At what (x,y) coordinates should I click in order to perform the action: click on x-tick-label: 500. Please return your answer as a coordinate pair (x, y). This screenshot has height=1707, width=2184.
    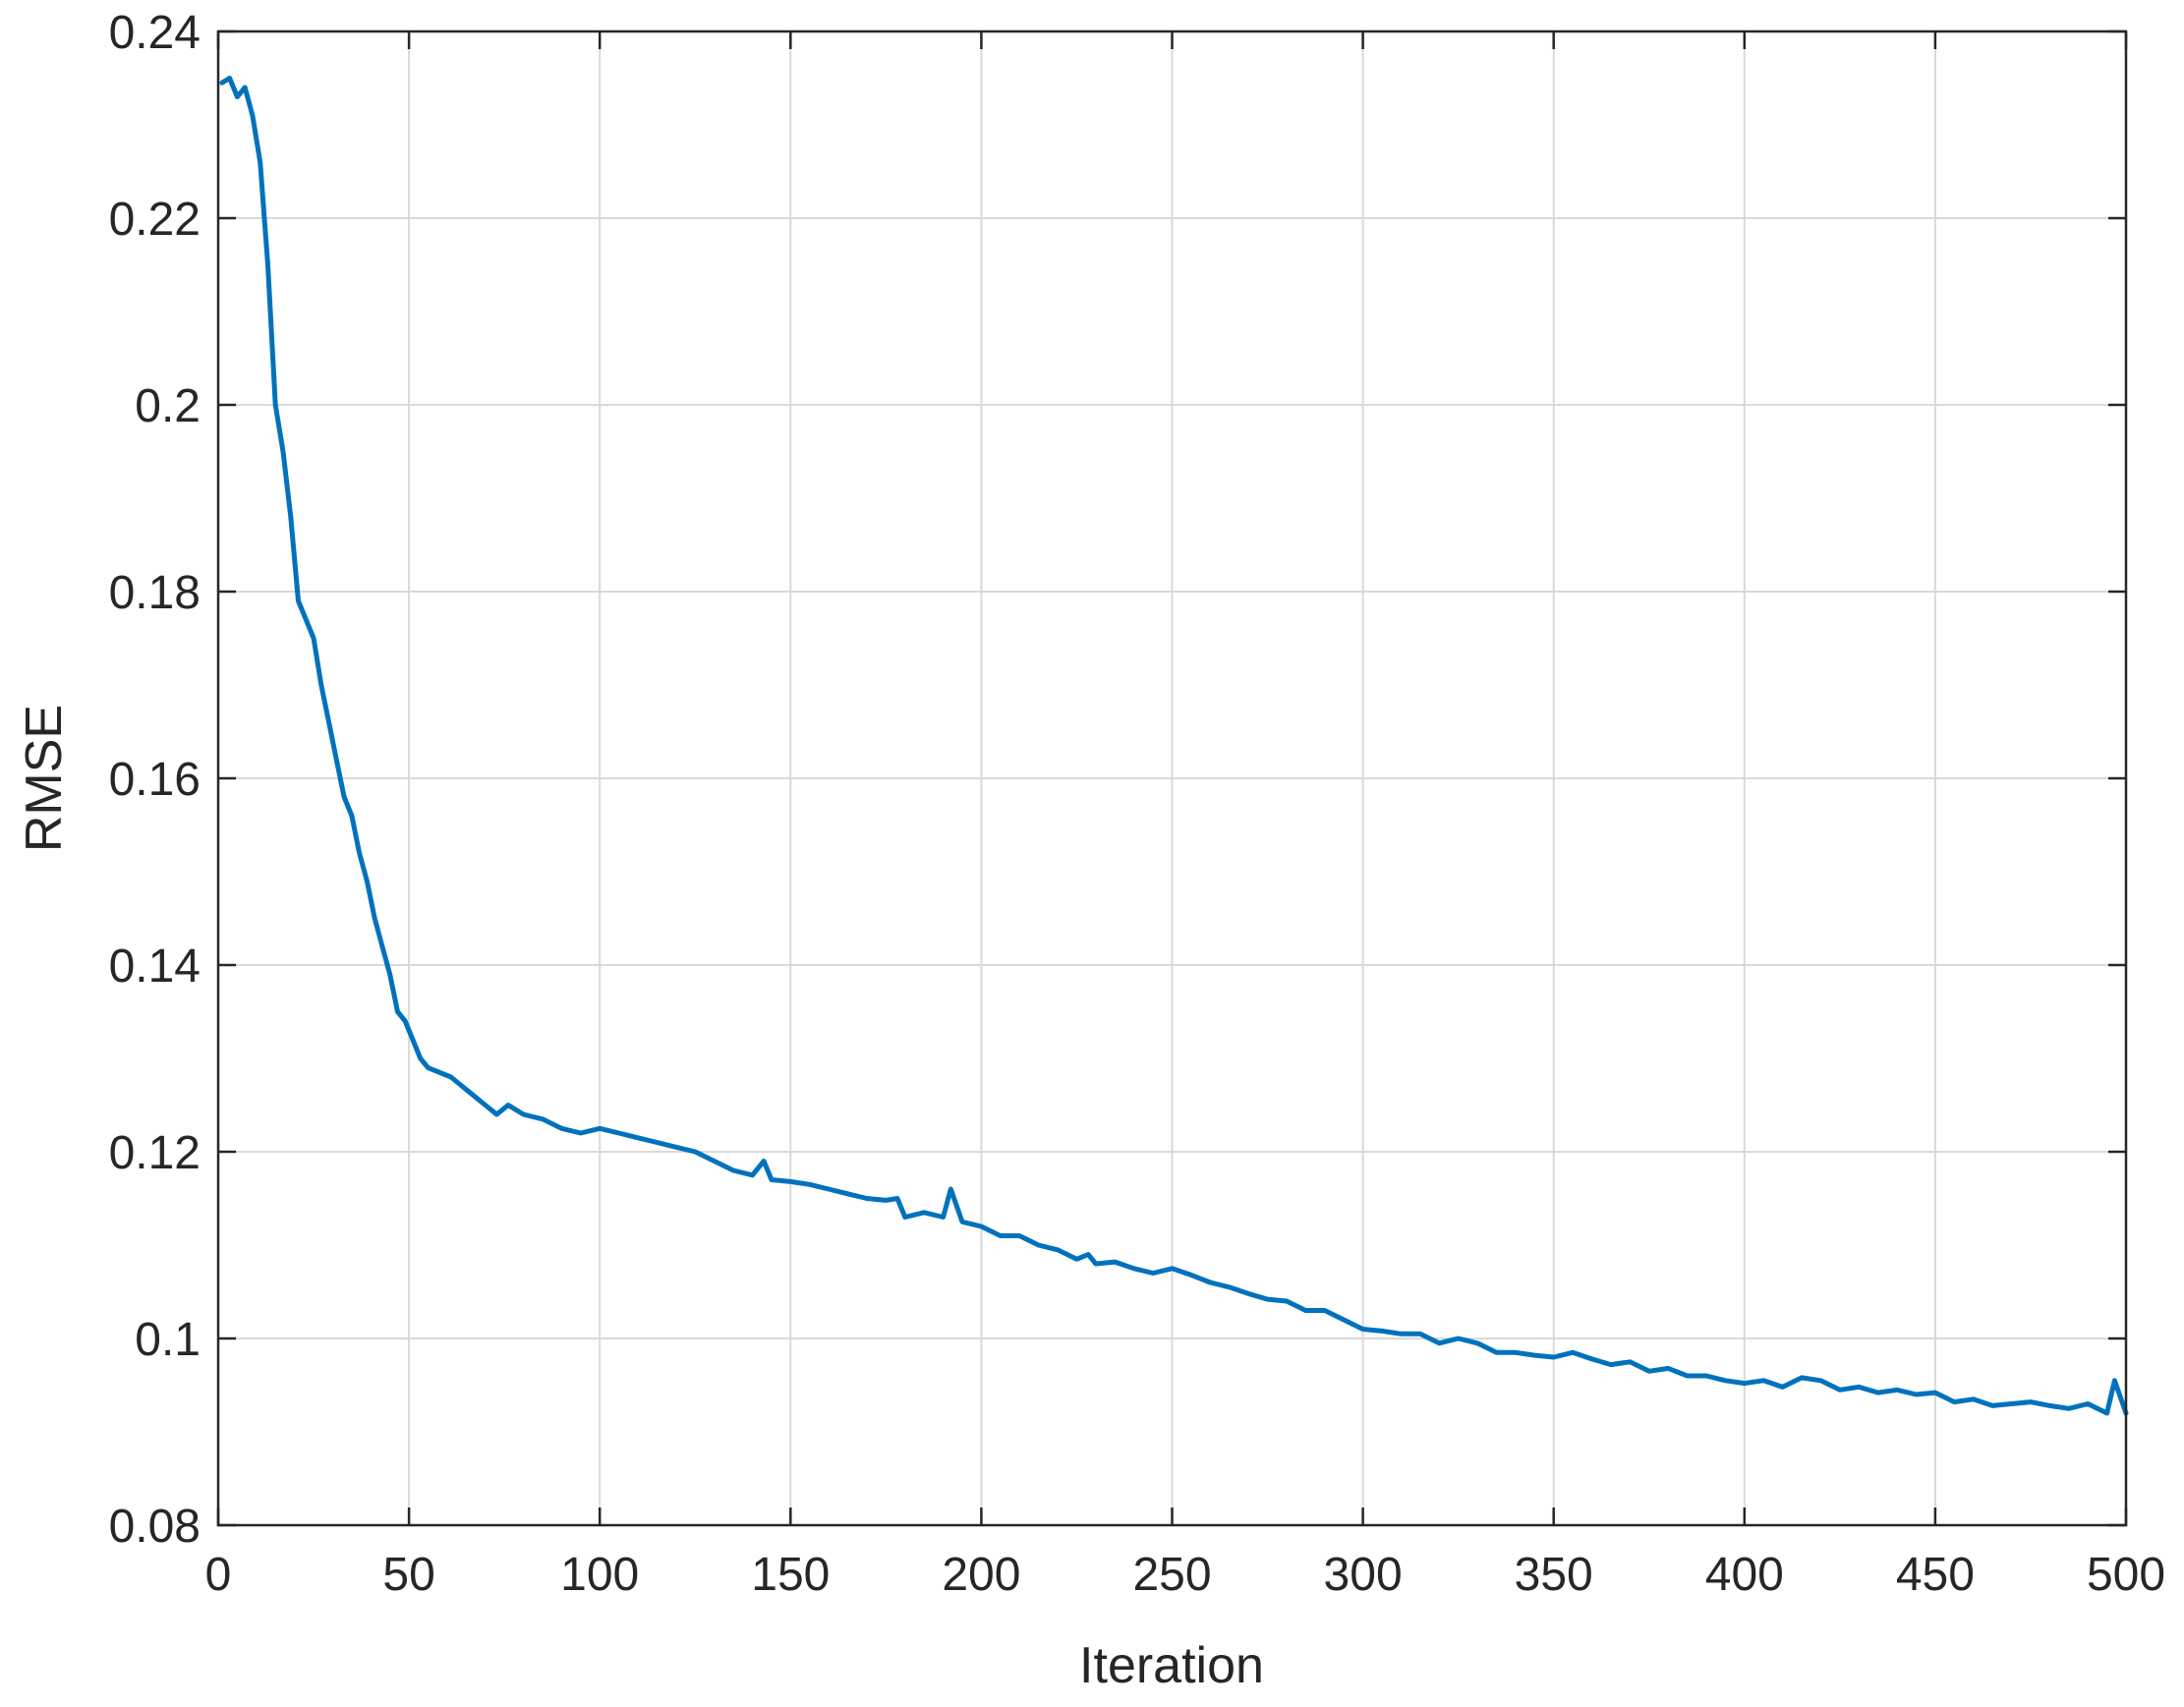
    Looking at the image, I should click on (2126, 1575).